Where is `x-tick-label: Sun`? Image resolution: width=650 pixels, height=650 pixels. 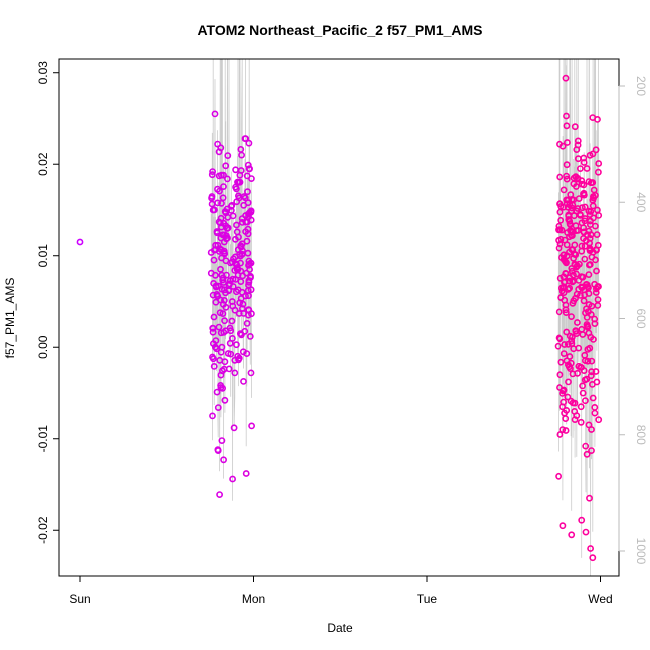 x-tick-label: Sun is located at coordinates (79, 599).